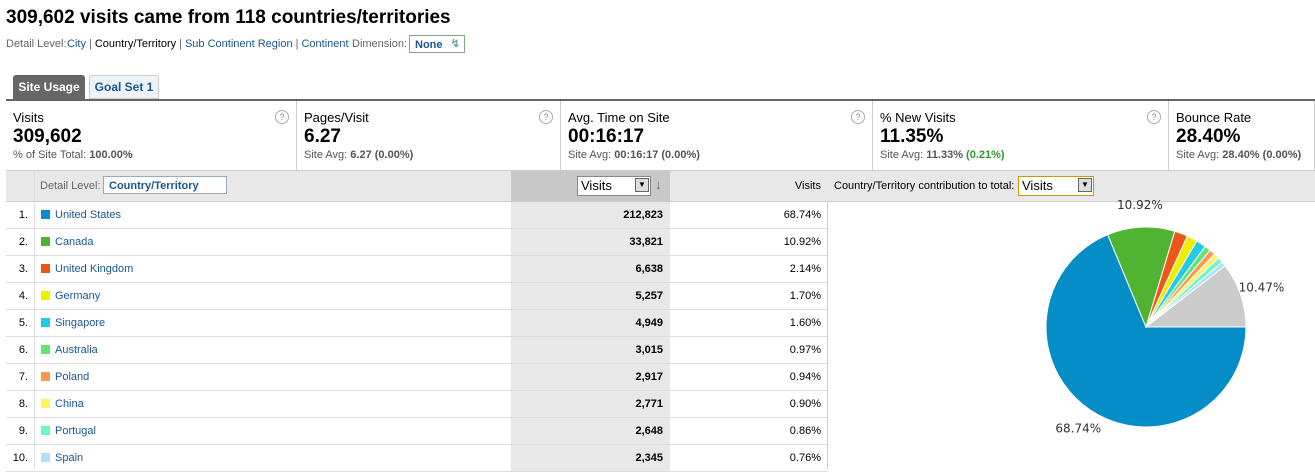 The image size is (1315, 472). Describe the element at coordinates (805, 350) in the screenshot. I see `share-cell: 0.97%` at that location.